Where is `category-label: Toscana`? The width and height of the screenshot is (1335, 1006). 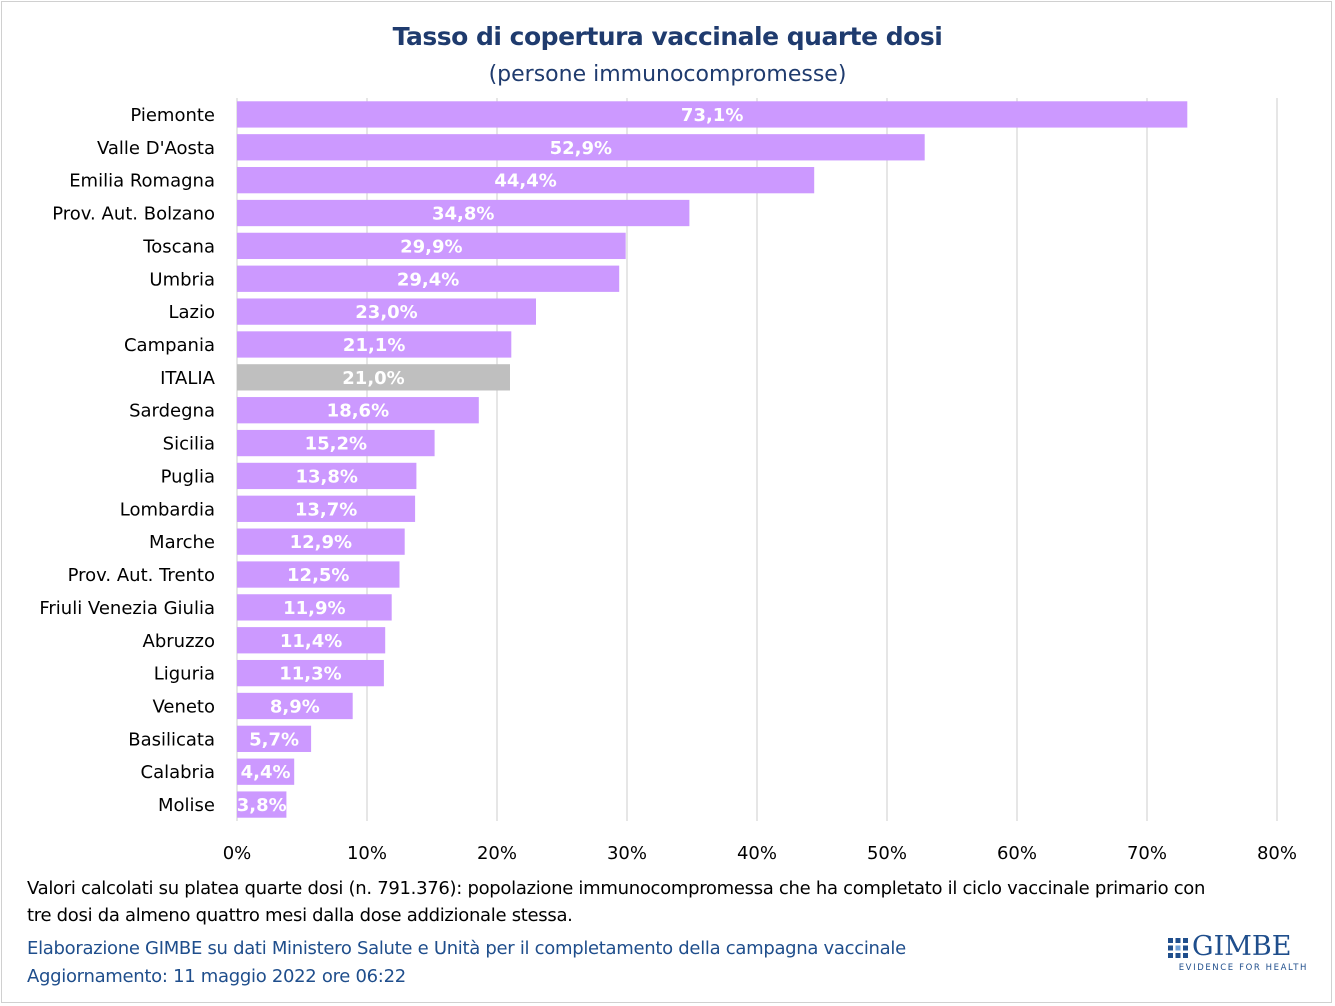 category-label: Toscana is located at coordinates (178, 246).